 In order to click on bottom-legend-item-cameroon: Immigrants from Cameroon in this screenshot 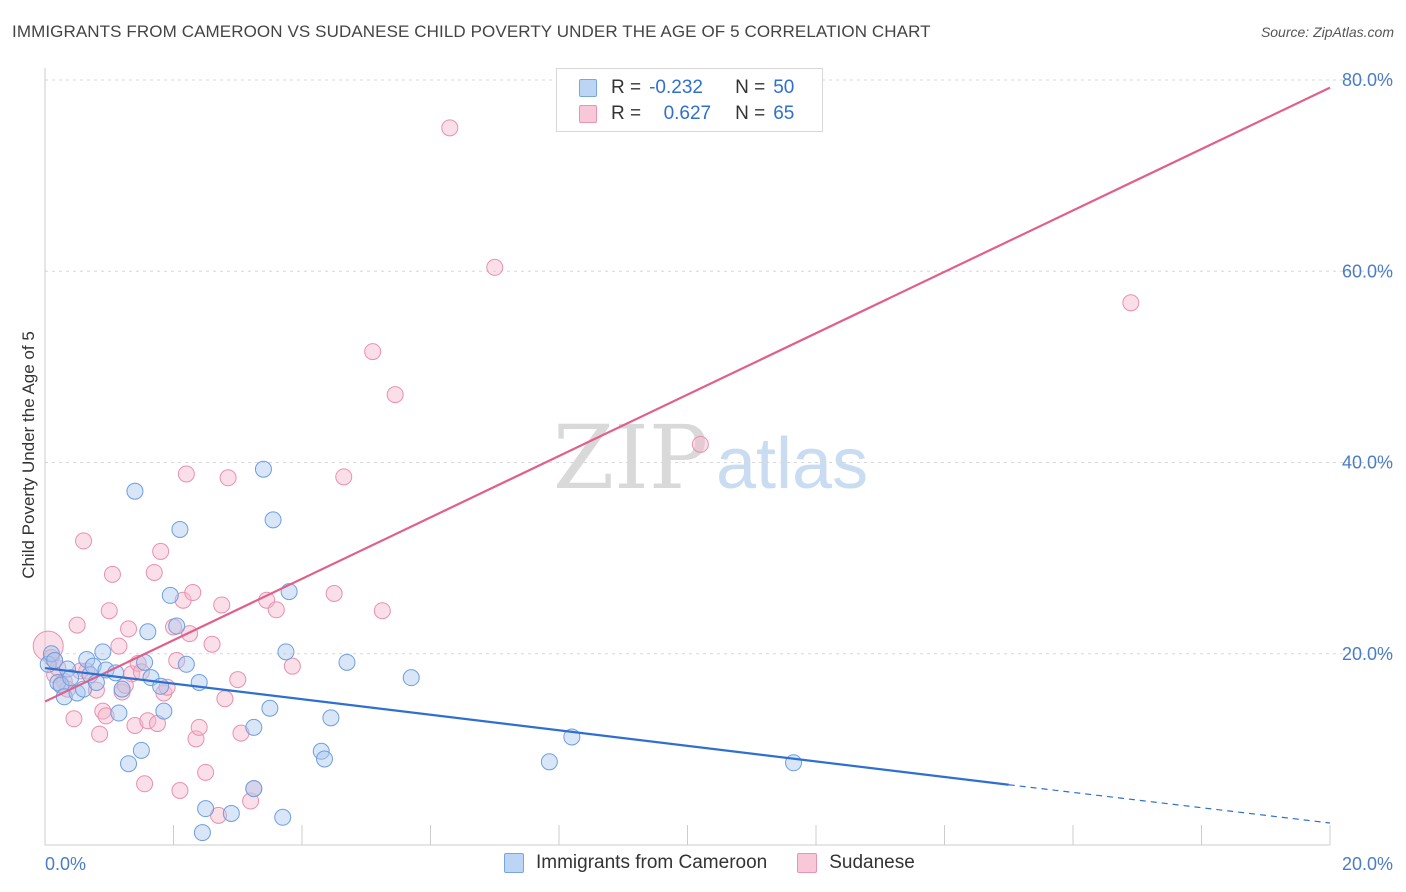, I will do `click(635, 863)`.